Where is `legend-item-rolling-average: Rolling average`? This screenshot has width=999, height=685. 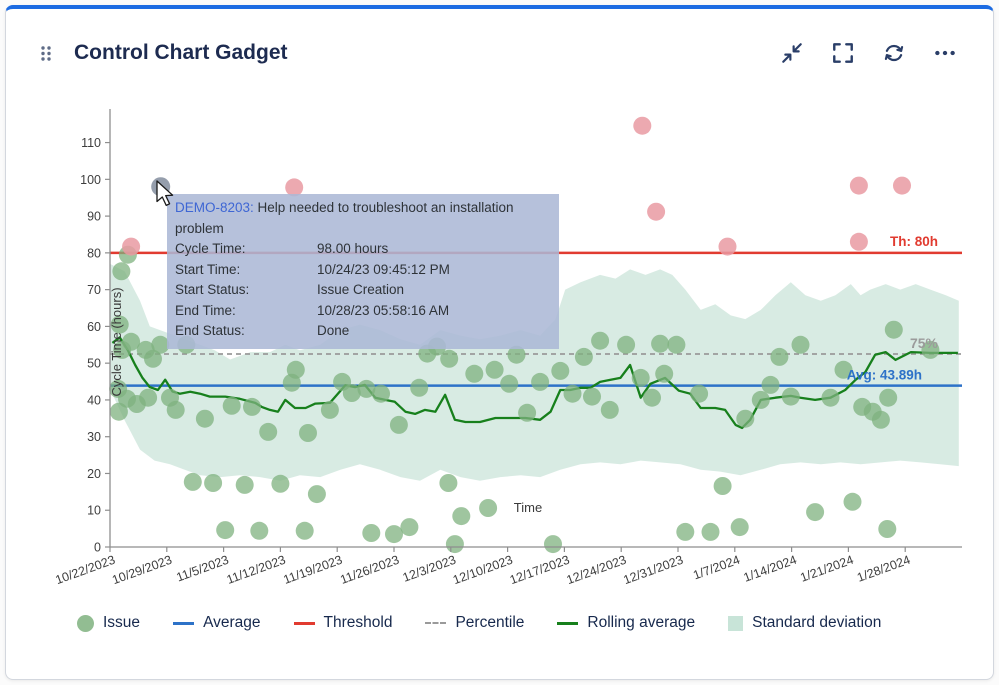 legend-item-rolling-average: Rolling average is located at coordinates (626, 623).